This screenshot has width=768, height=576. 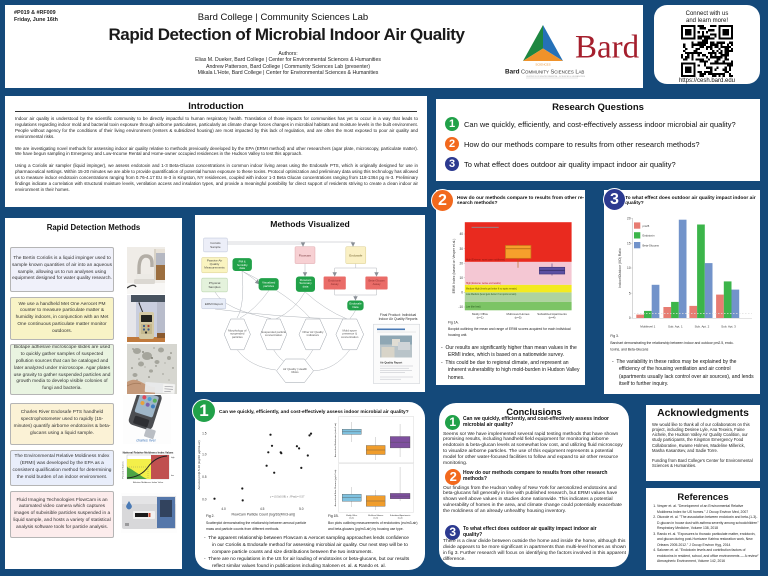 What do you see at coordinates (214, 304) in the screenshot?
I see `svg-text: ERMI Report` at bounding box center [214, 304].